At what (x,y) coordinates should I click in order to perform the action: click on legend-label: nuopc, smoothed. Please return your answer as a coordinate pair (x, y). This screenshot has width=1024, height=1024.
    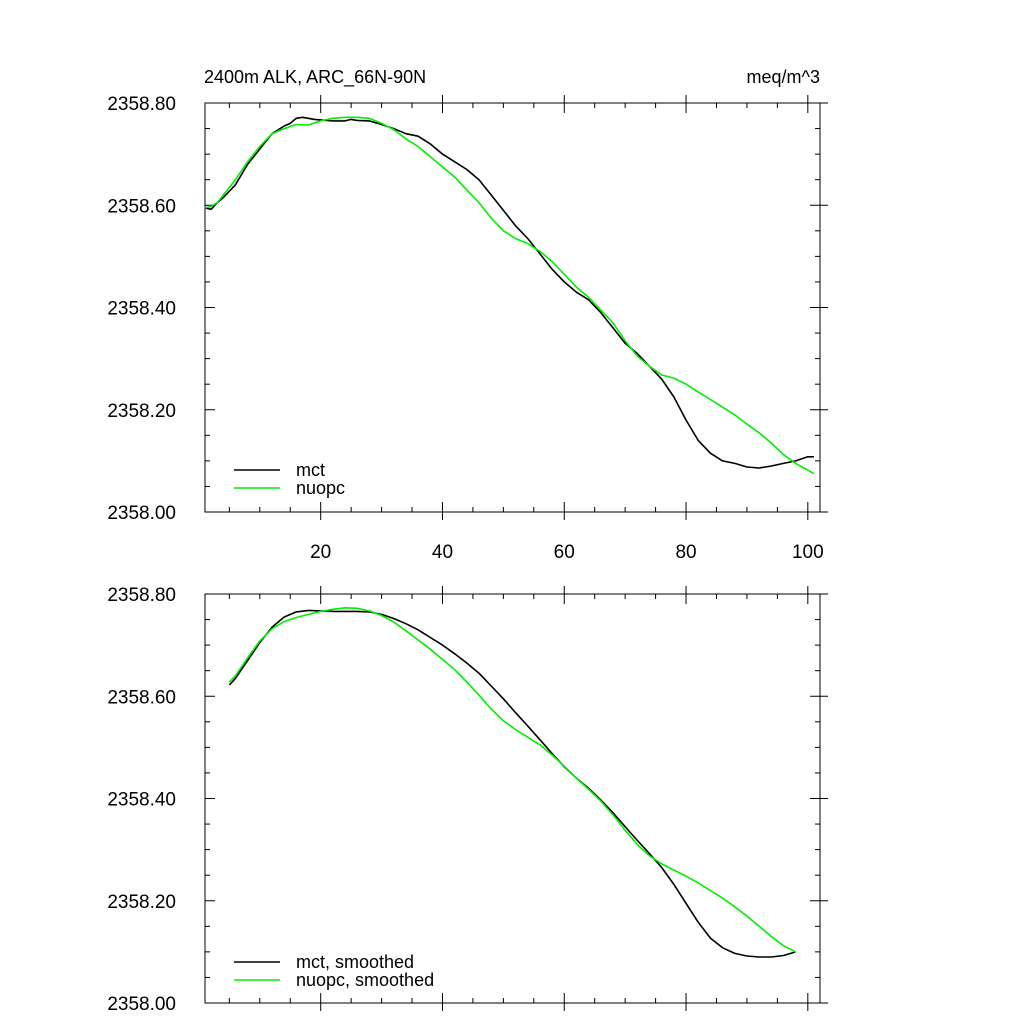
    Looking at the image, I should click on (365, 980).